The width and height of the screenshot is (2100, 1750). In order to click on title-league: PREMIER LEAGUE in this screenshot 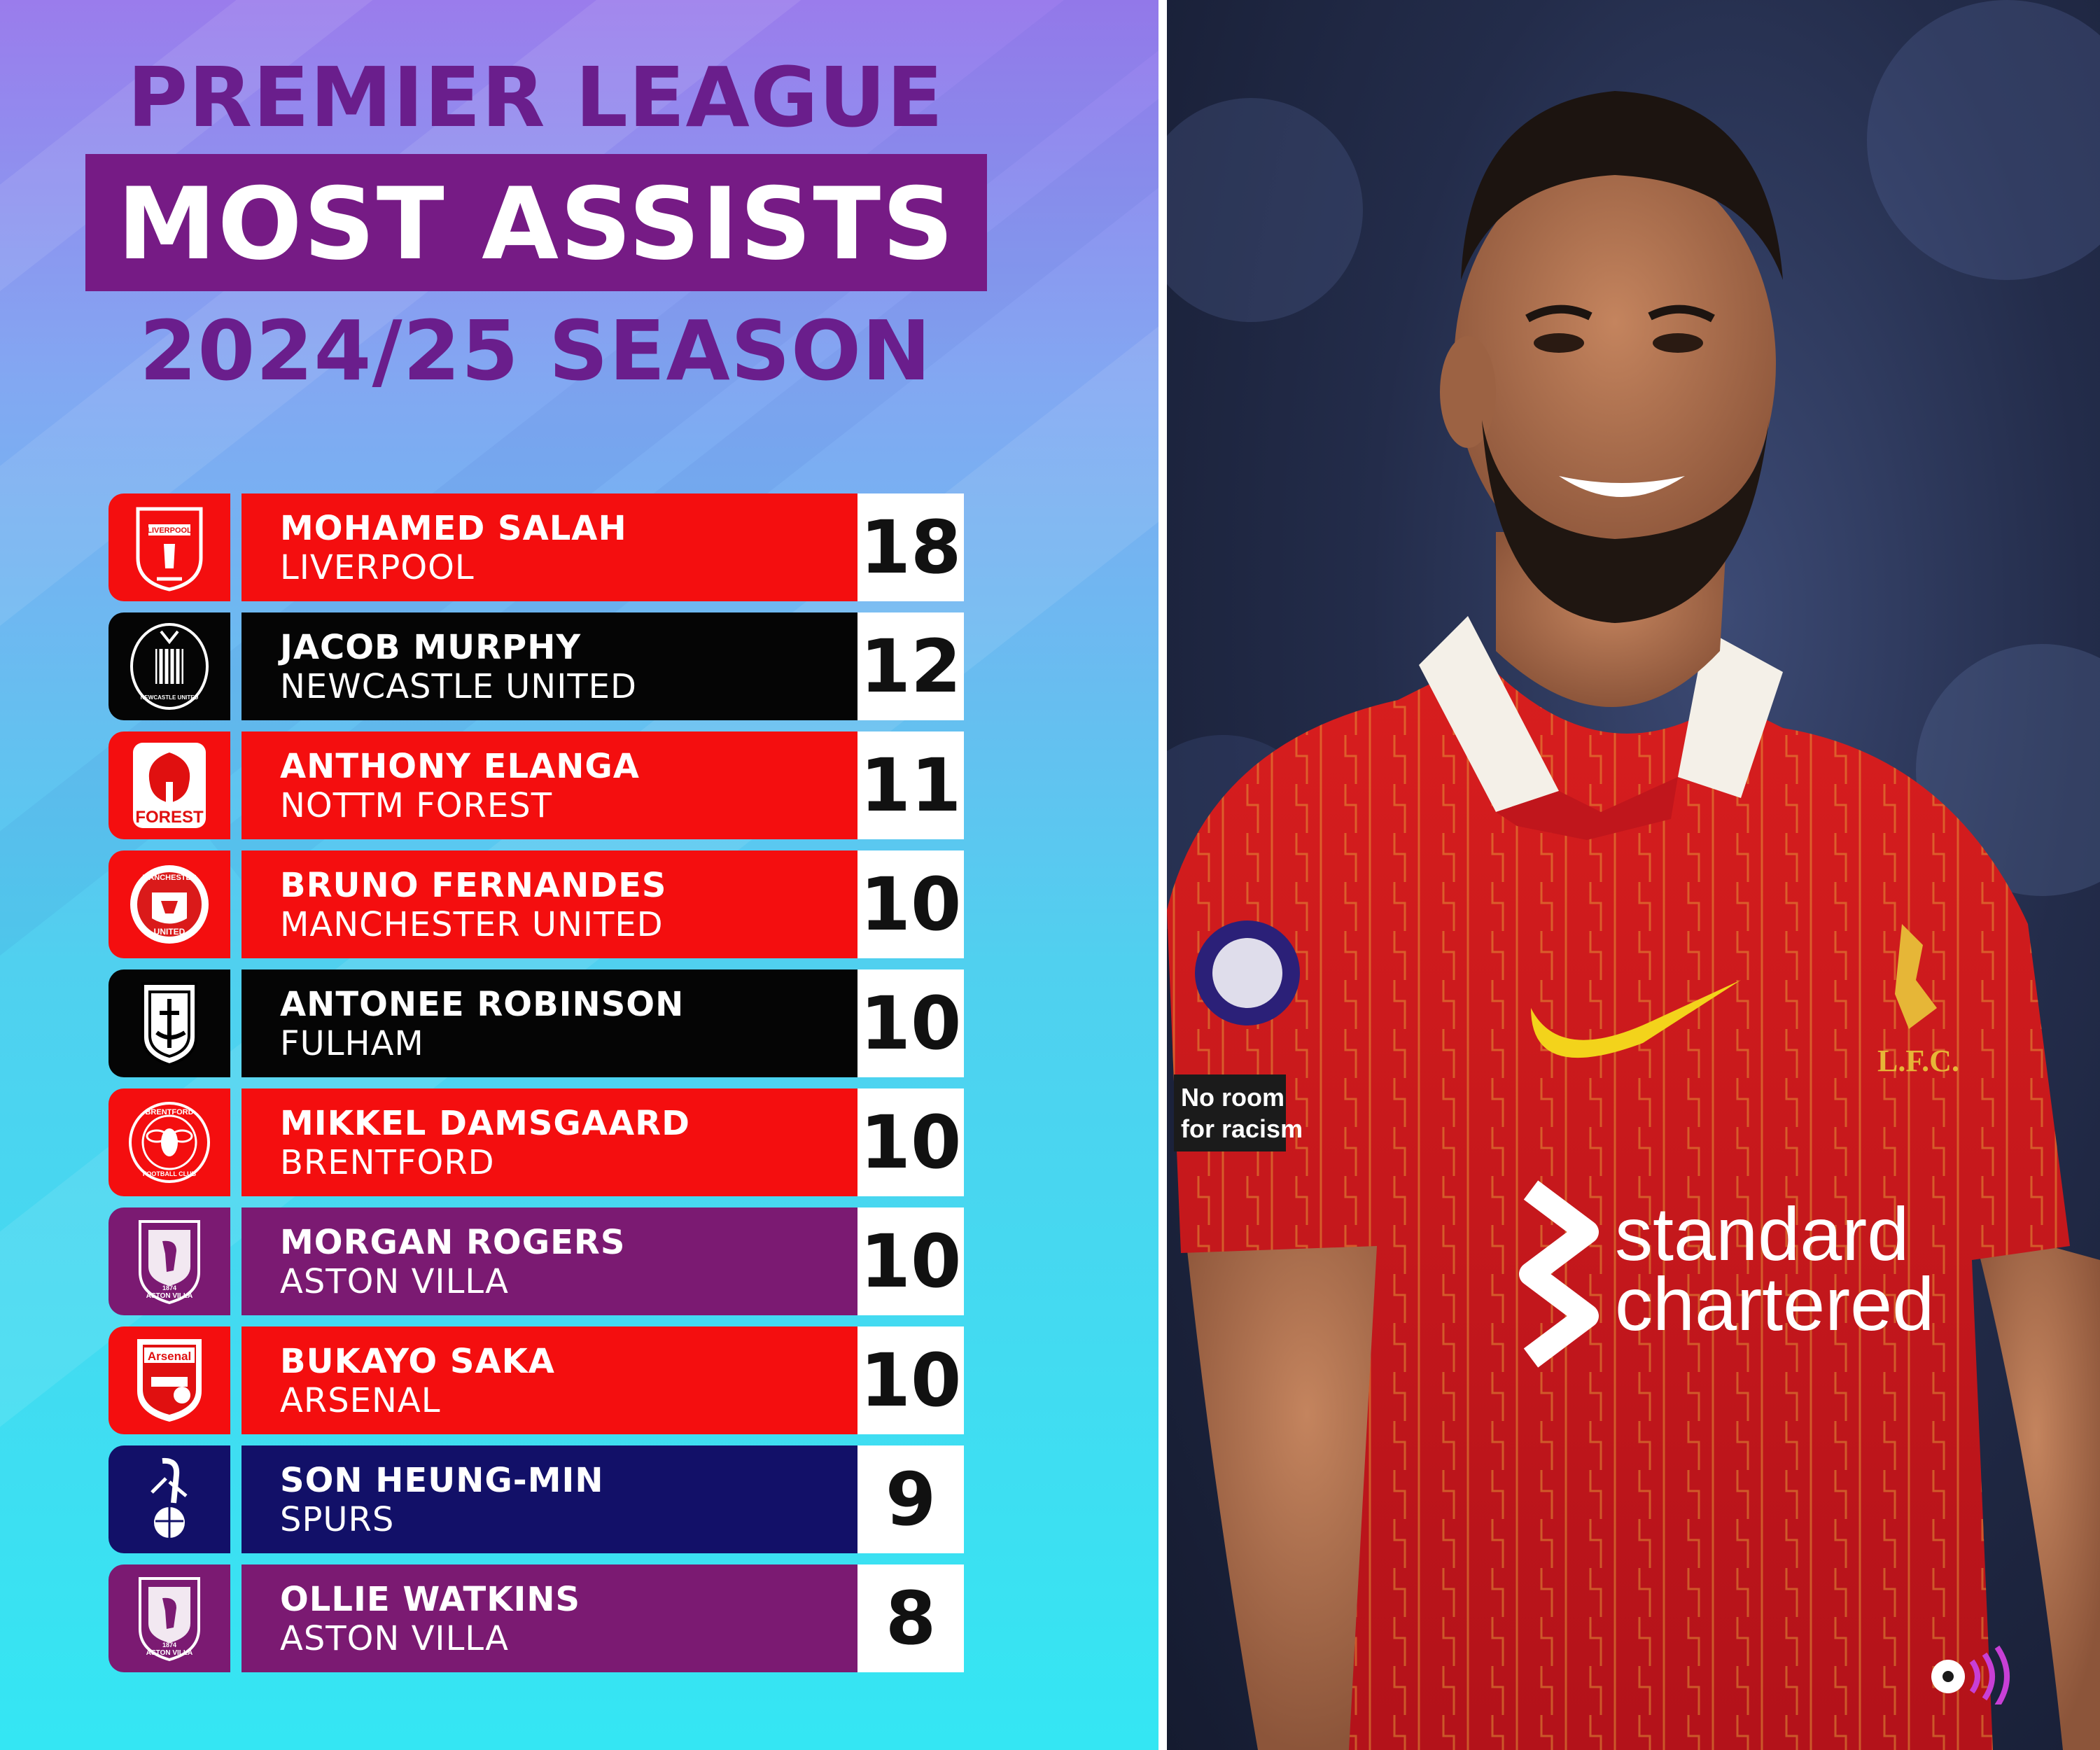, I will do `click(535, 97)`.